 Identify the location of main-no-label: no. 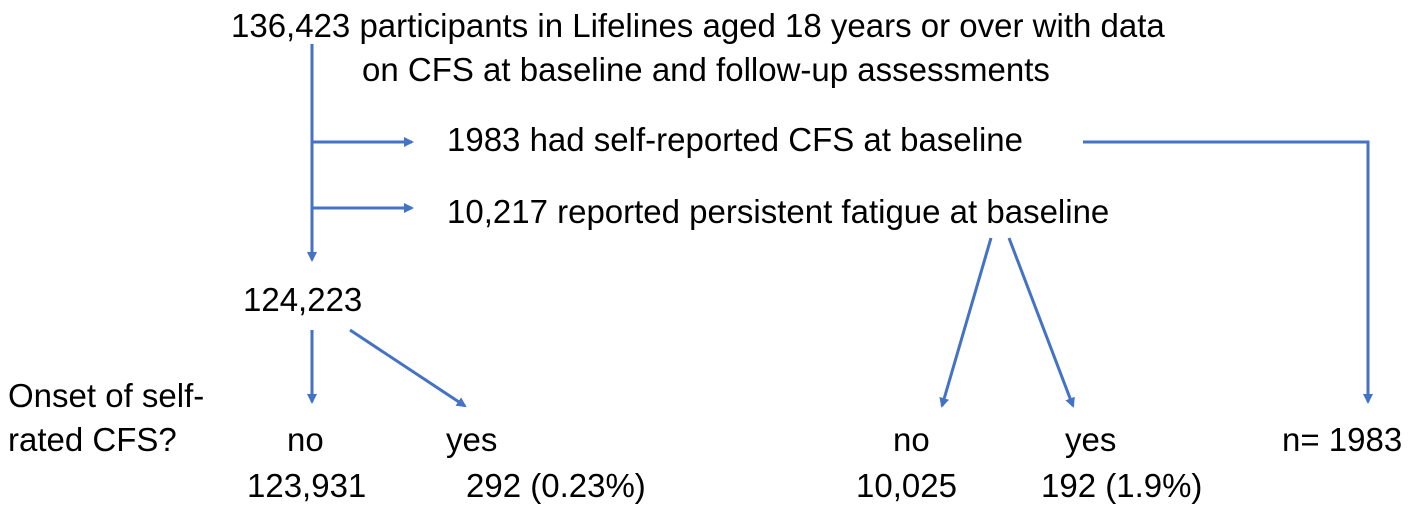
(305, 439).